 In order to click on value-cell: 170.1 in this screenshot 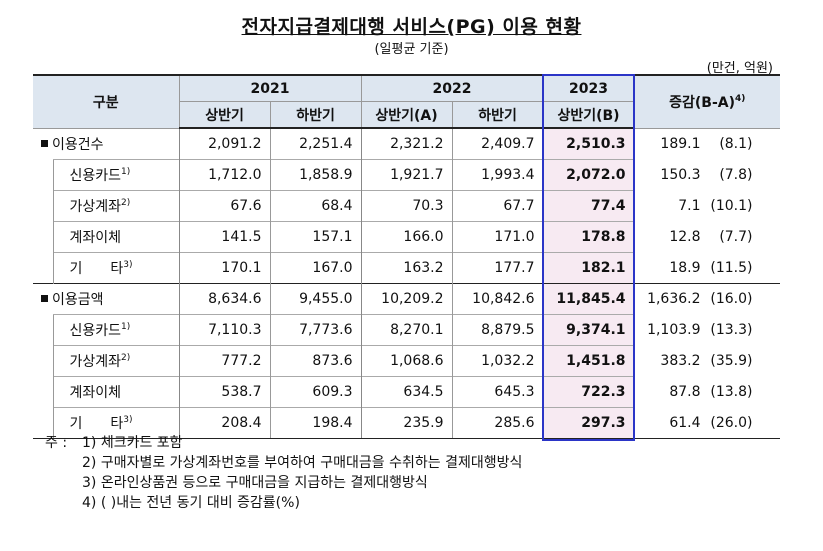, I will do `click(224, 268)`.